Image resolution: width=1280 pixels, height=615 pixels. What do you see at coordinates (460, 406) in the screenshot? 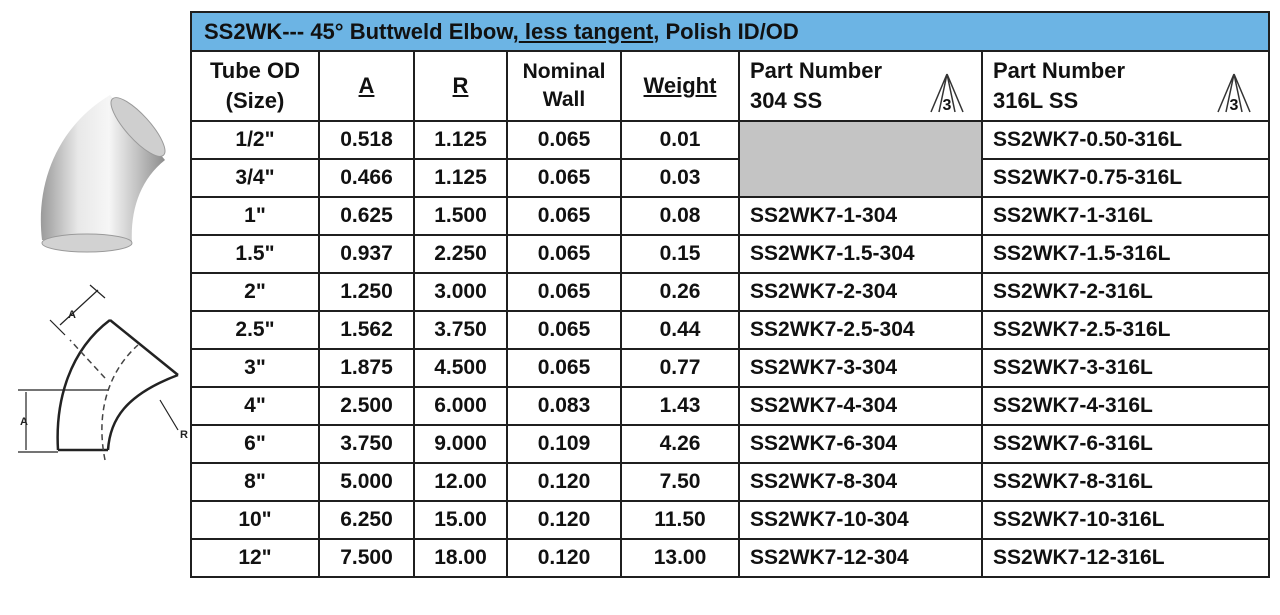
I see `cell-r: 6.000` at bounding box center [460, 406].